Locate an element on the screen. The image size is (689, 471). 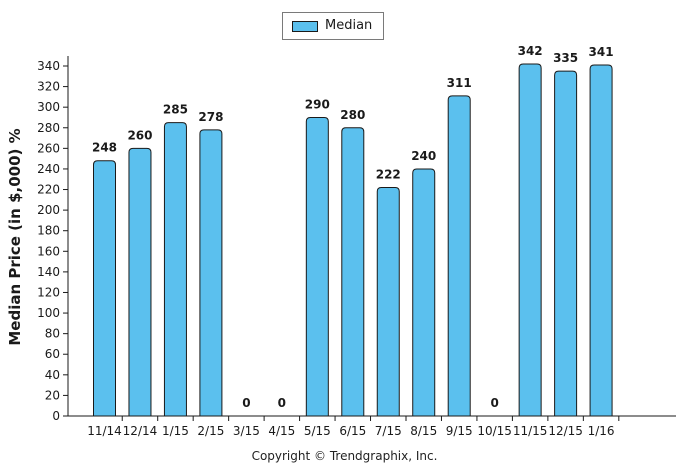
y-tick-label: 160 is located at coordinates (48, 251).